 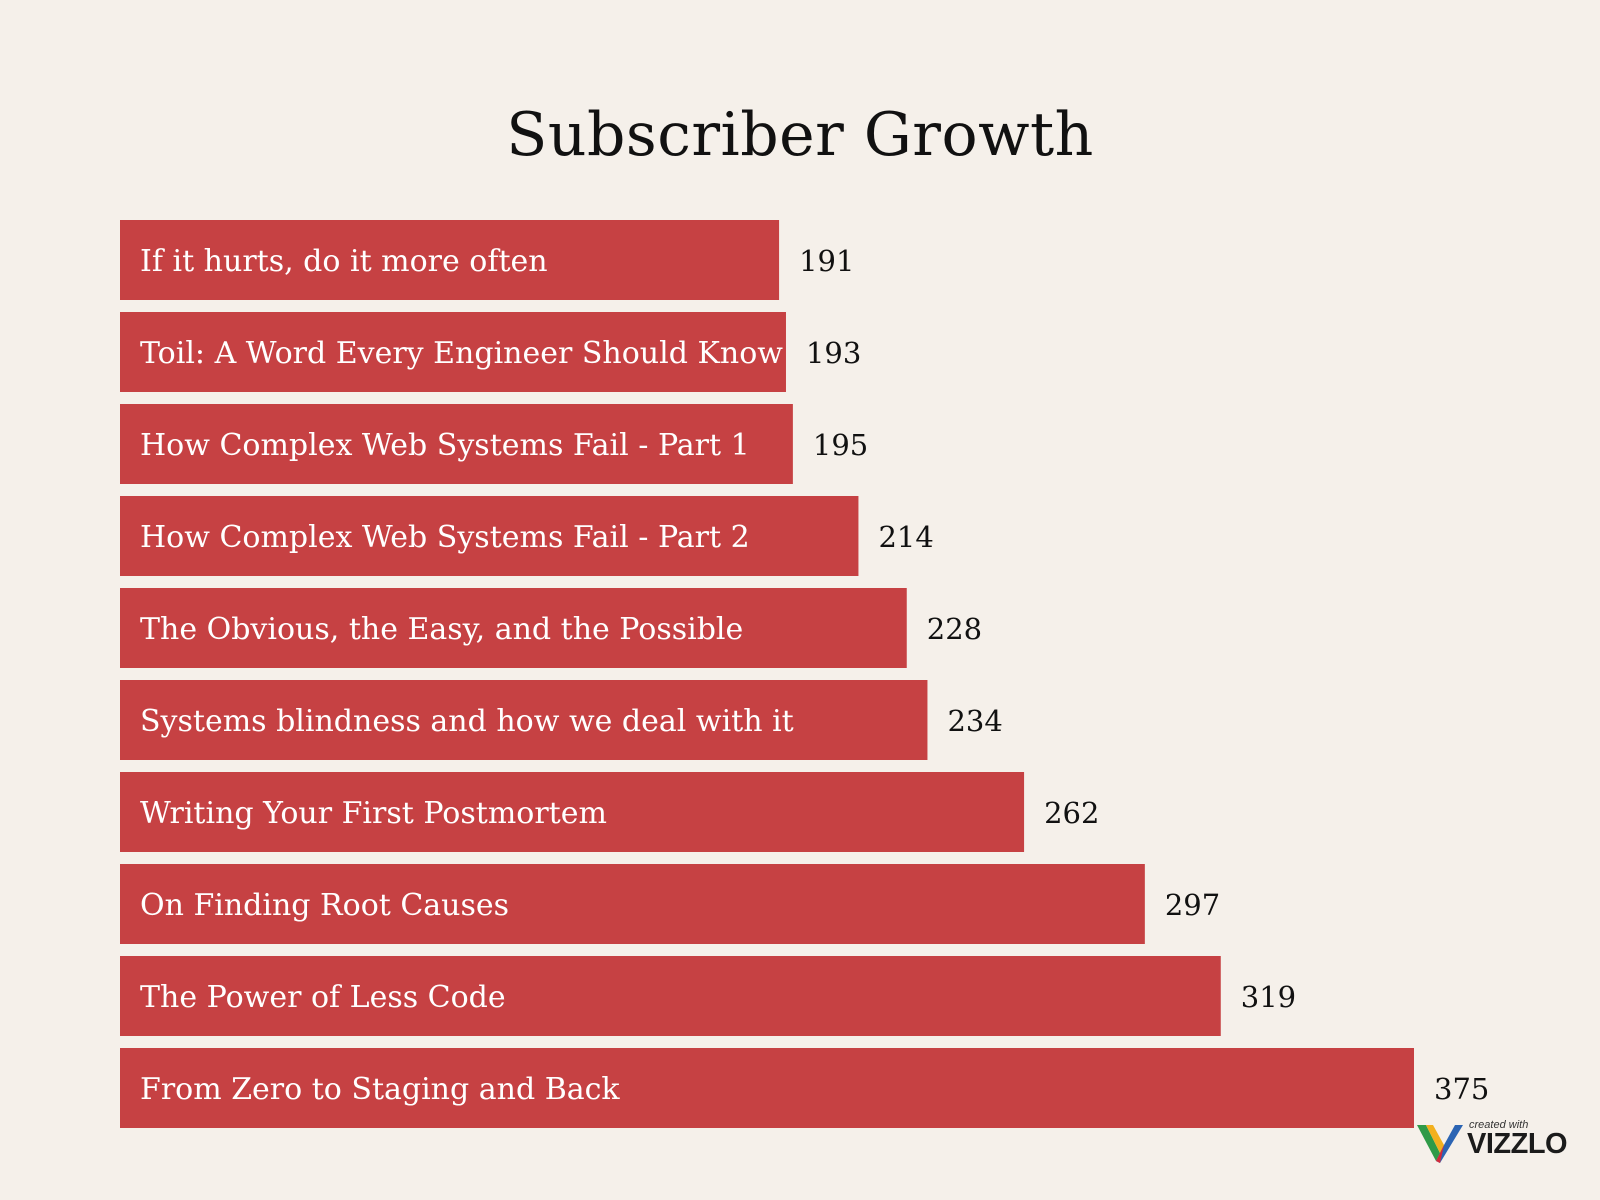 What do you see at coordinates (445, 445) in the screenshot?
I see `bar-category-label: How Complex Web Systems Fail - Part 1` at bounding box center [445, 445].